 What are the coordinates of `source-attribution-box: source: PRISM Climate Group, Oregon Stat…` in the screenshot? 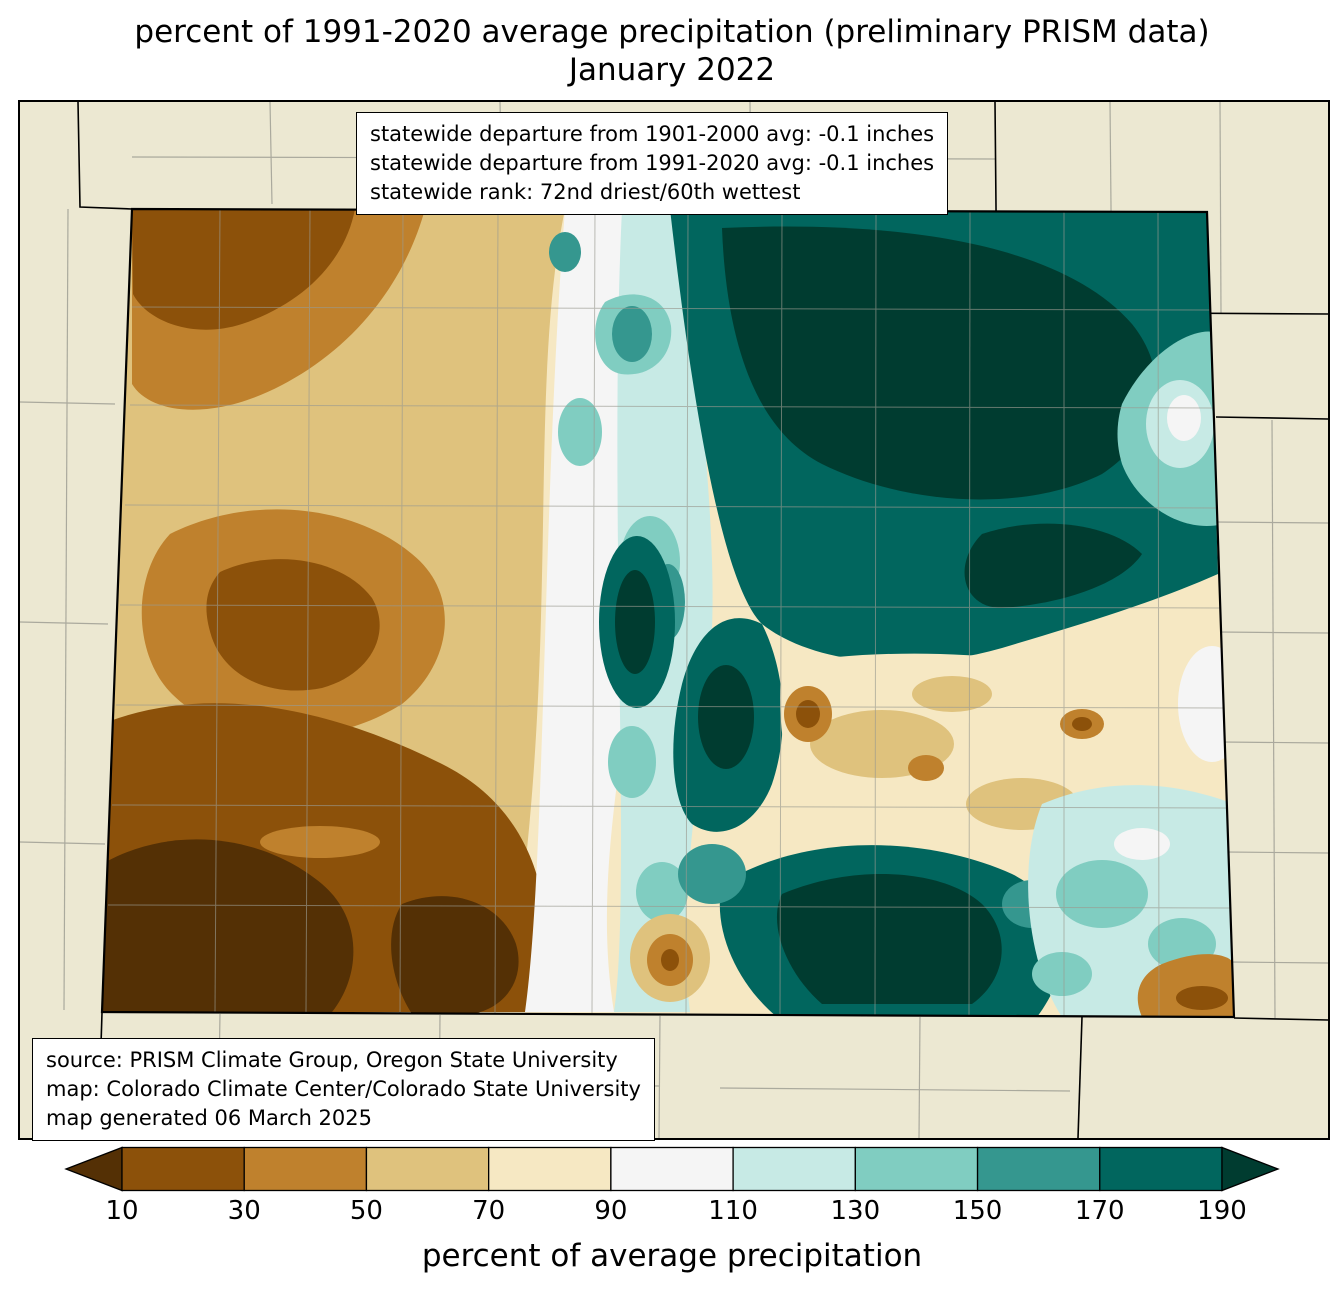 It's located at (343, 1089).